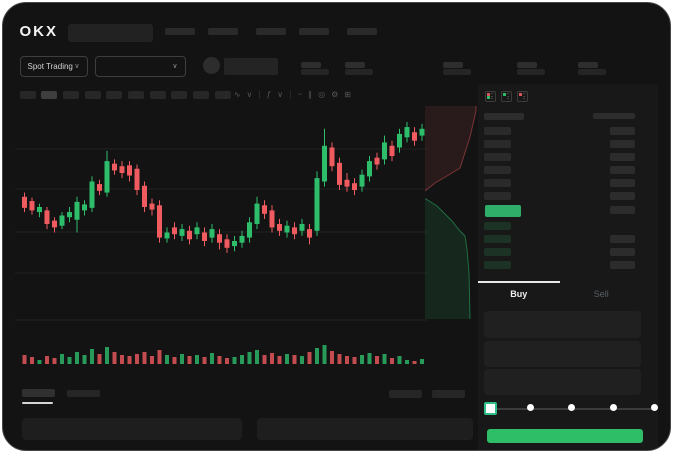 Image resolution: width=673 pixels, height=453 pixels. What do you see at coordinates (506, 96) in the screenshot?
I see `book-bids-icon` at bounding box center [506, 96].